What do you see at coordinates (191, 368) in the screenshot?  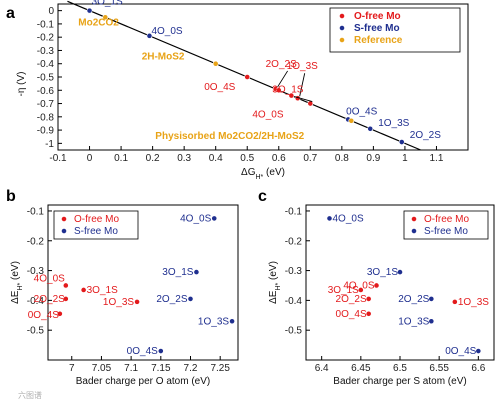 I see `x-tick-label-b: 7.2` at bounding box center [191, 368].